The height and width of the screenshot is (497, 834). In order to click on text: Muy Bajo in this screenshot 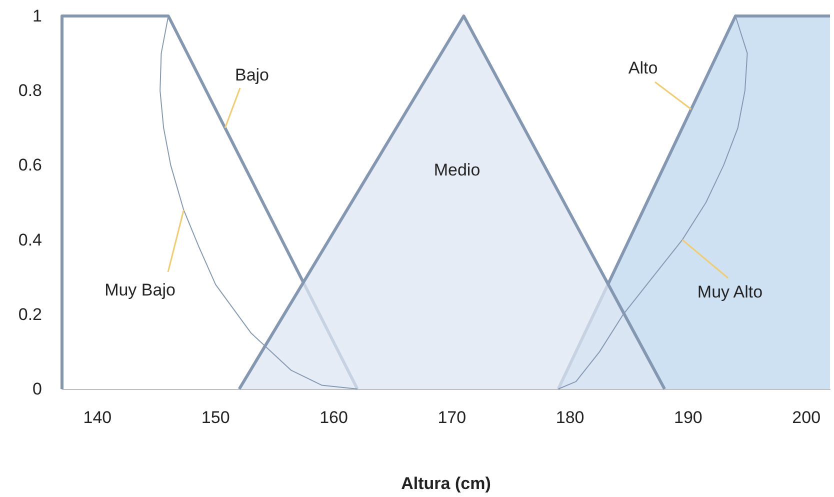, I will do `click(140, 290)`.